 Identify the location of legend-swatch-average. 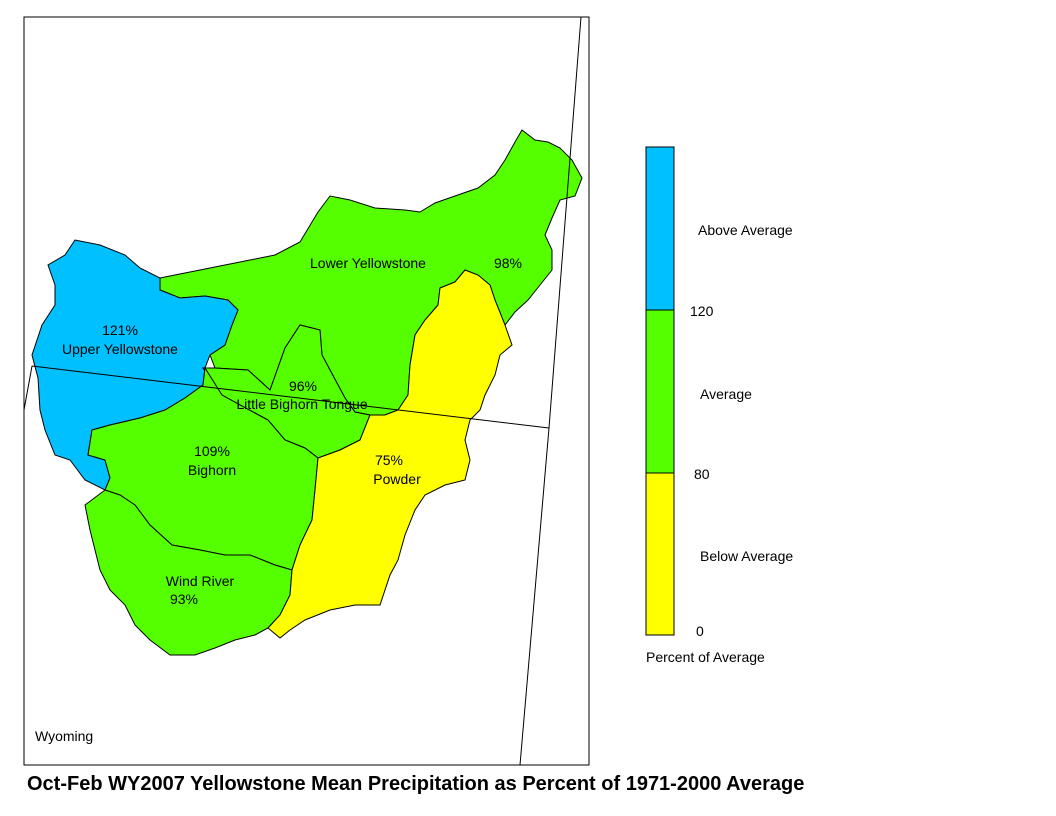
(660, 391).